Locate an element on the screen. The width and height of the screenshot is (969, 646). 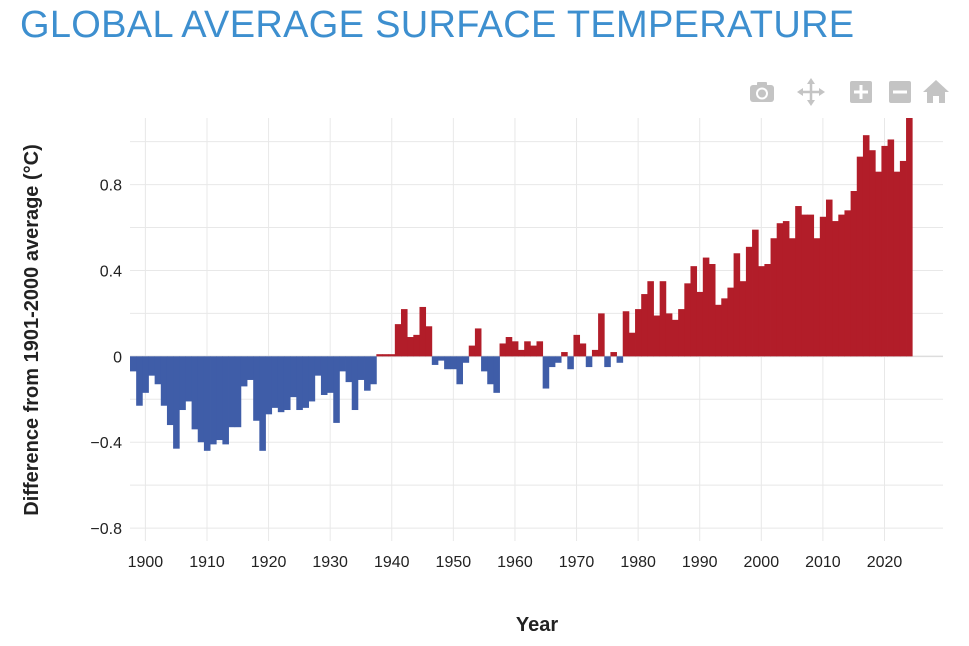
bar-1932 is located at coordinates (342, 364).